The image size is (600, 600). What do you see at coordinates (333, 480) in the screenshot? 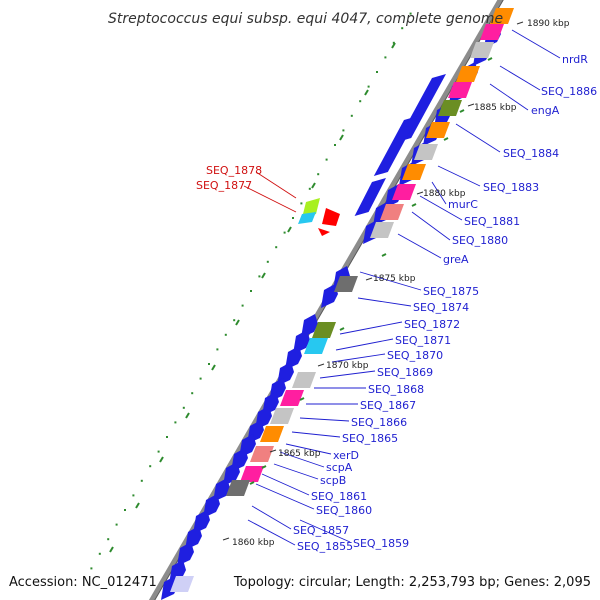
I see `gene-label-scpB: scpB` at bounding box center [333, 480].